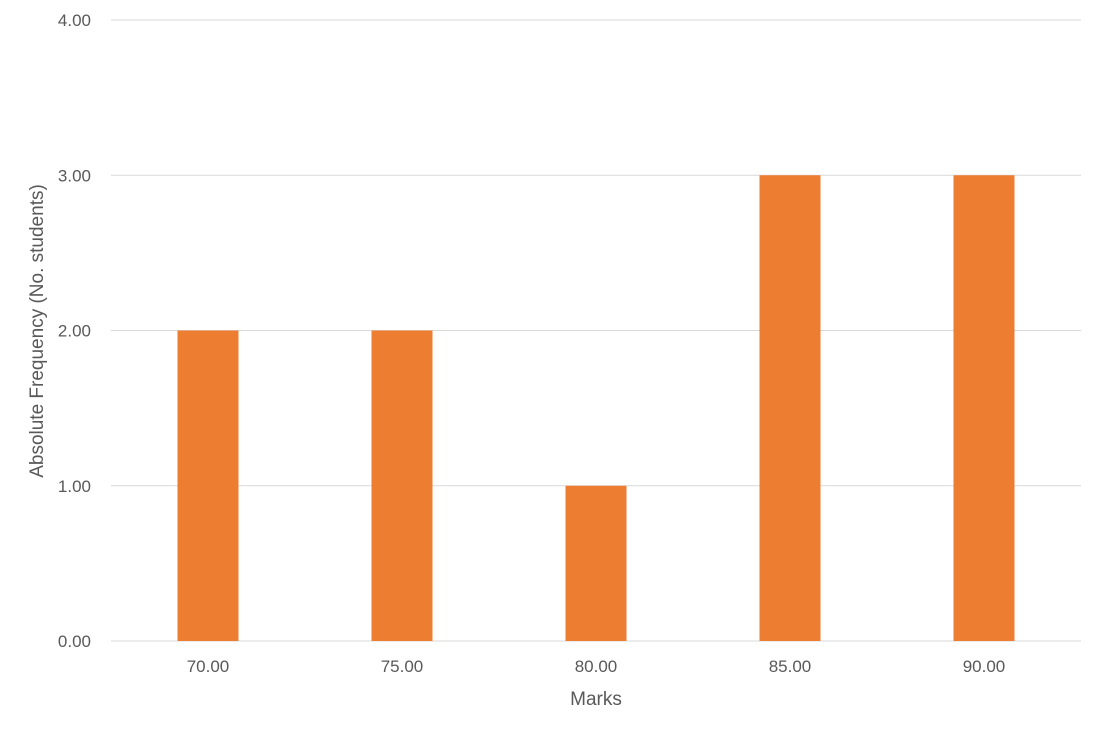 The height and width of the screenshot is (733, 1100). What do you see at coordinates (74, 20) in the screenshot?
I see `y-tick-label: 4.00` at bounding box center [74, 20].